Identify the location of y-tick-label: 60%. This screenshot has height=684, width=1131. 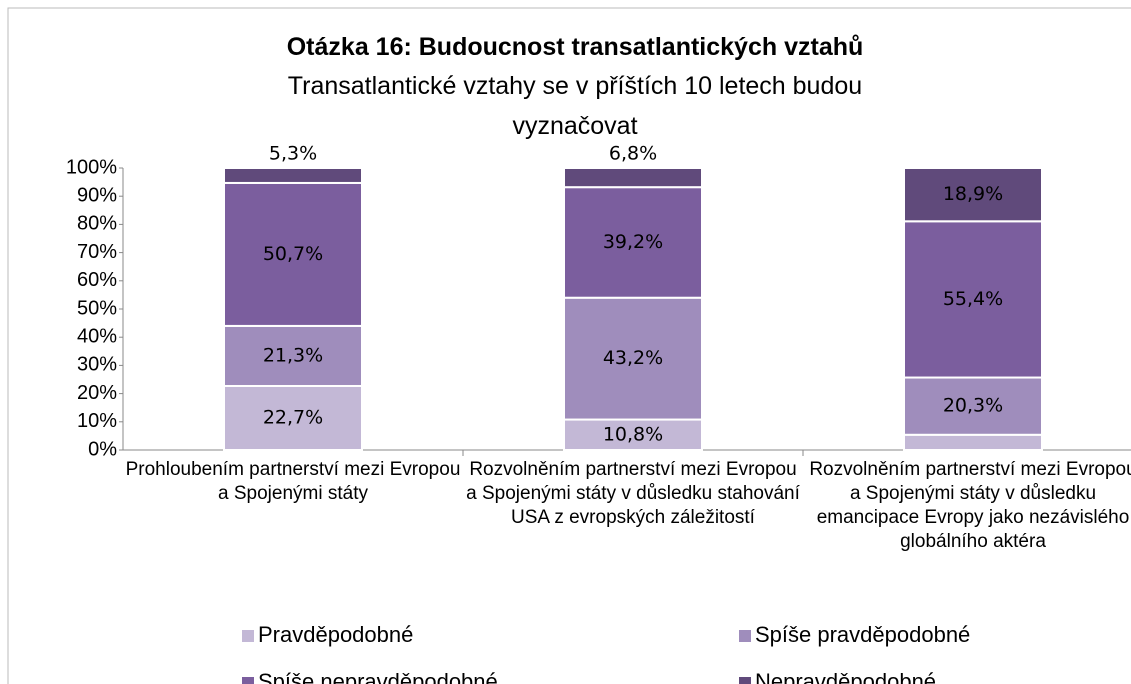
(97, 280).